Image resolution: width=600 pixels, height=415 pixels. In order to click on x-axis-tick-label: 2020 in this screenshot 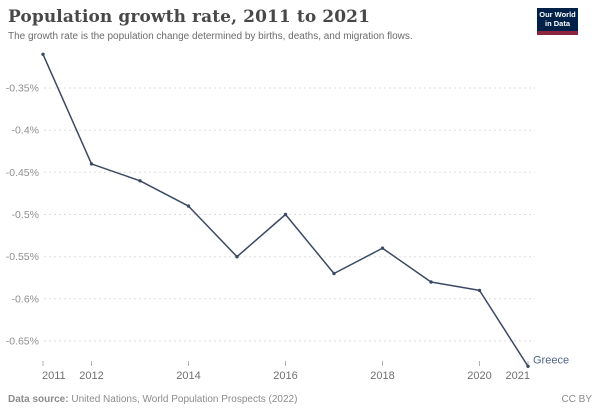, I will do `click(479, 376)`.